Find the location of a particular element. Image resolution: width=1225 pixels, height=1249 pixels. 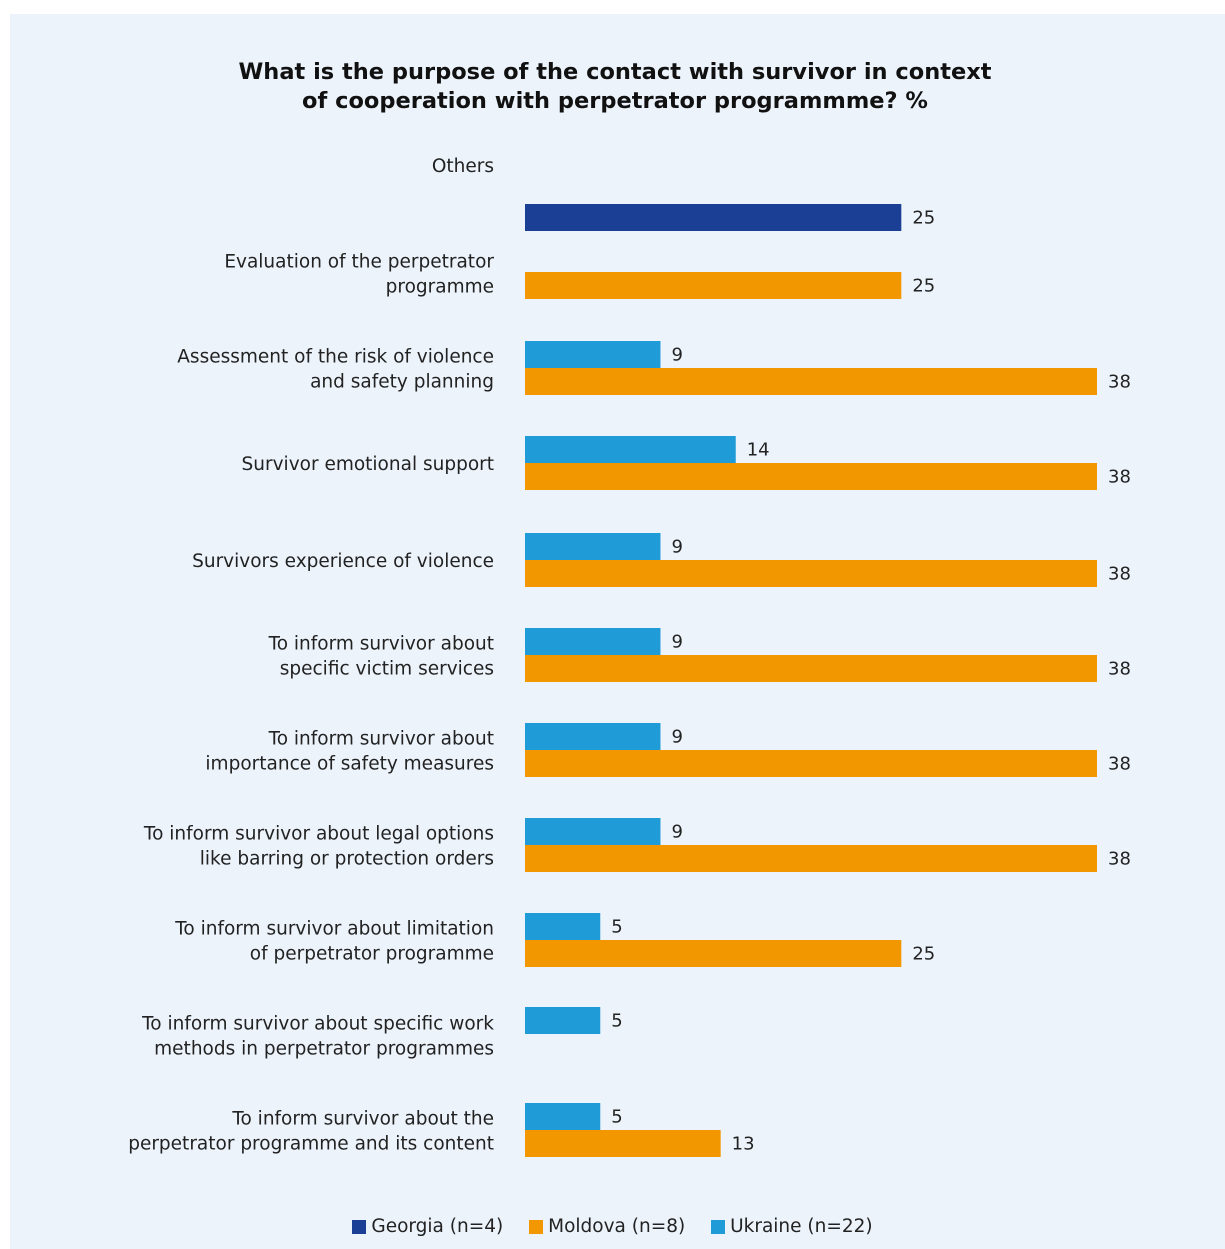

bar-ukraine-assessment-of-the-risk-of-violence-and-safety-planning is located at coordinates (593, 354).